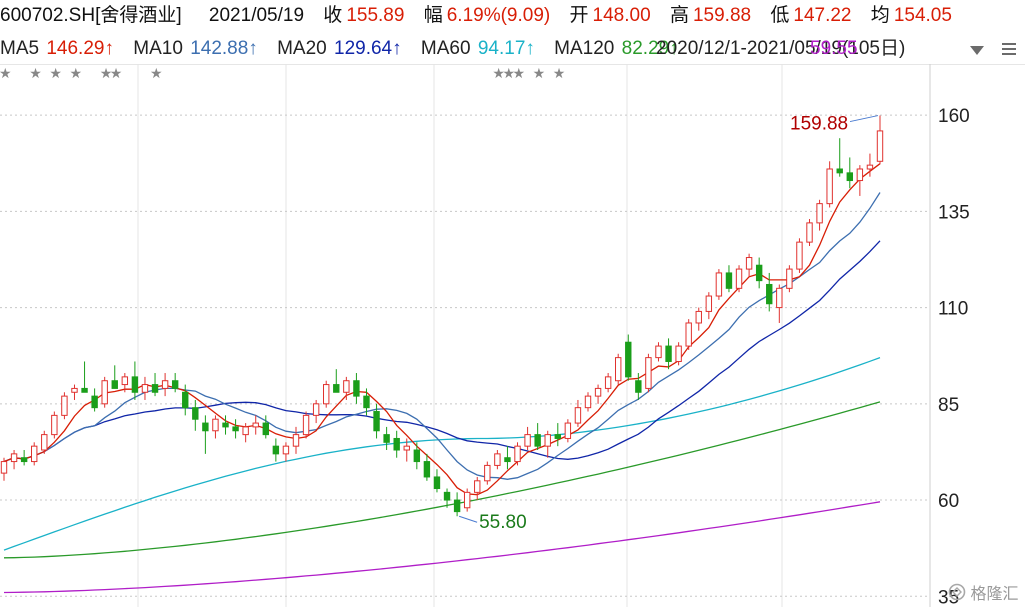 Image resolution: width=1025 pixels, height=607 pixels. I want to click on menu-icon, so click(1009, 49).